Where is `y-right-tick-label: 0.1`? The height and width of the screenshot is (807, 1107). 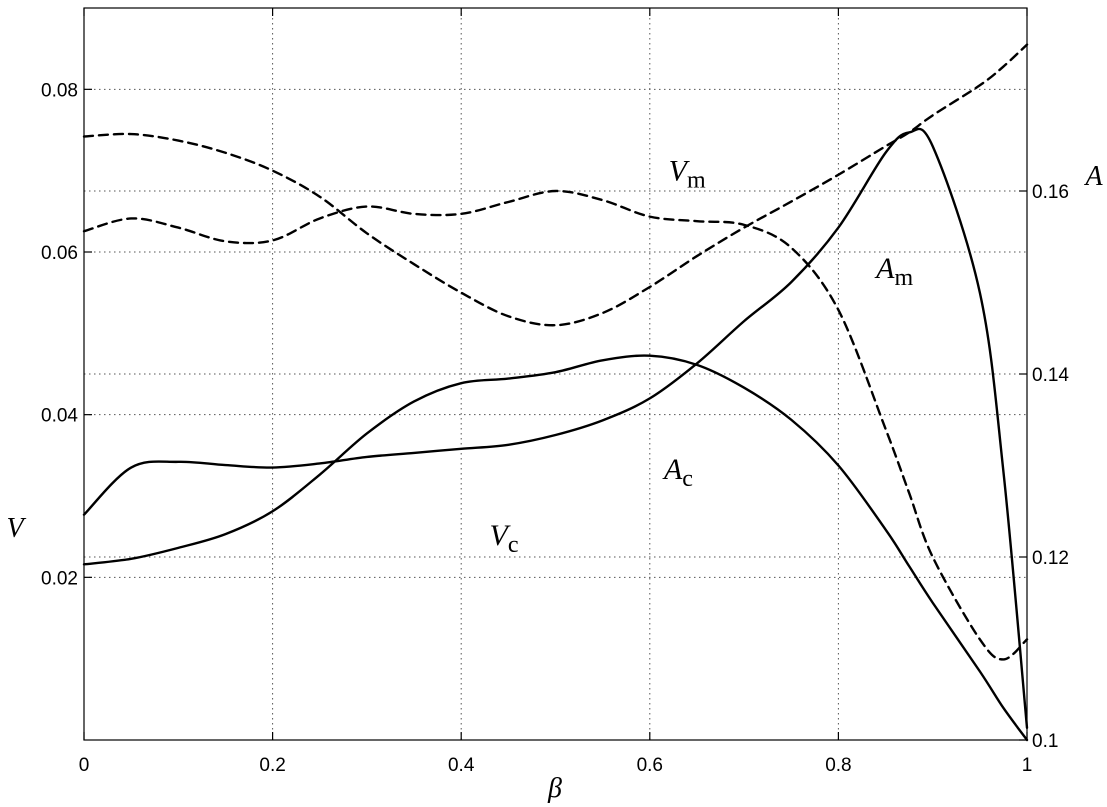 y-right-tick-label: 0.1 is located at coordinates (1045, 741).